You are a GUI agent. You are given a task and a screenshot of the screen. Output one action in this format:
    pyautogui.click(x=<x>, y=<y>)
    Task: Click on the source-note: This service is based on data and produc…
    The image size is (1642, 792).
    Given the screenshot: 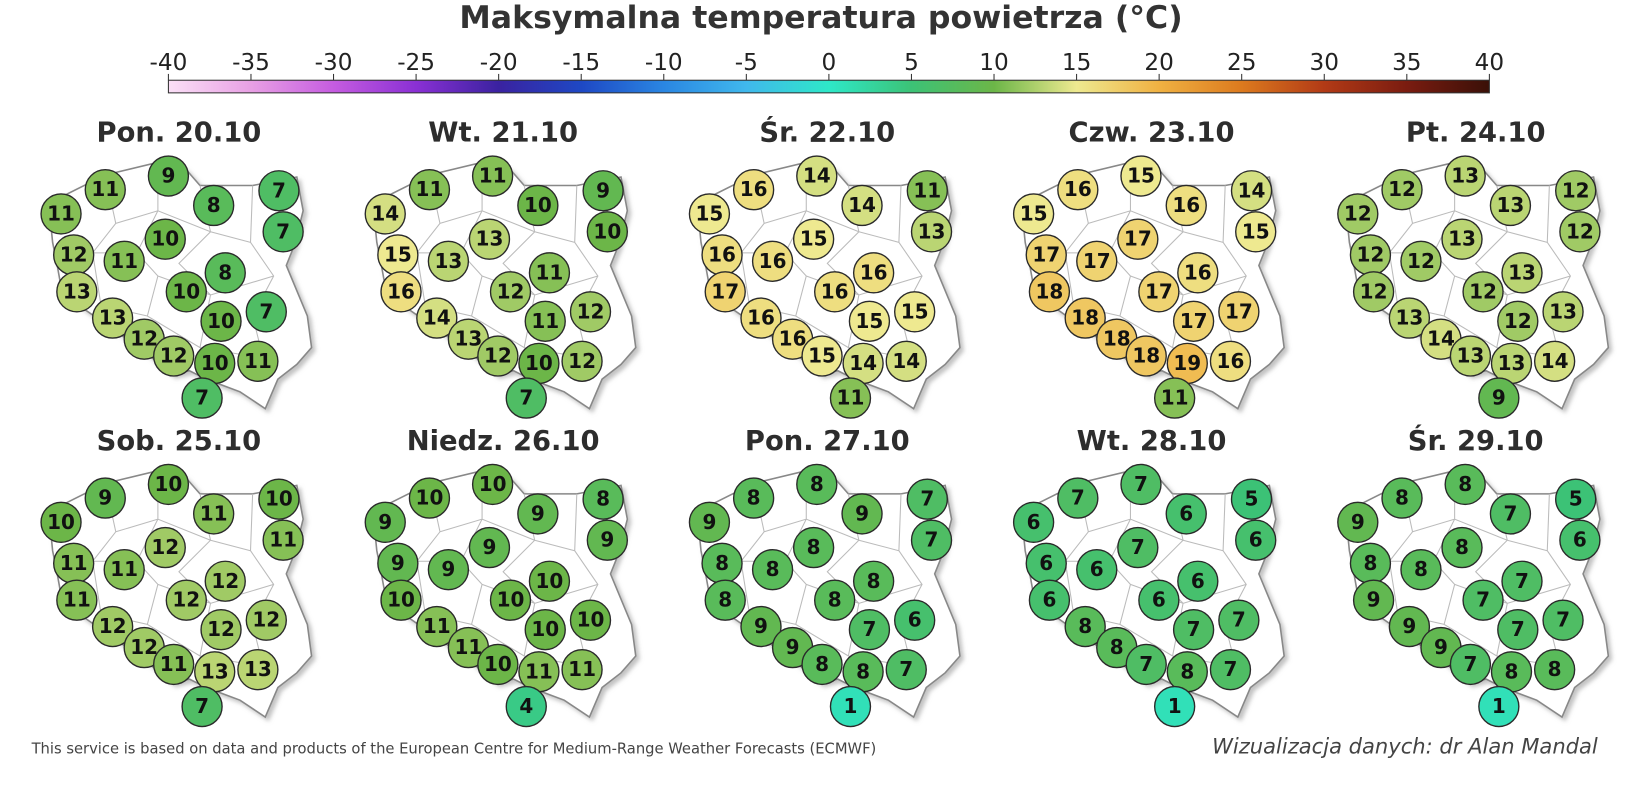 What is the action you would take?
    pyautogui.click(x=454, y=749)
    